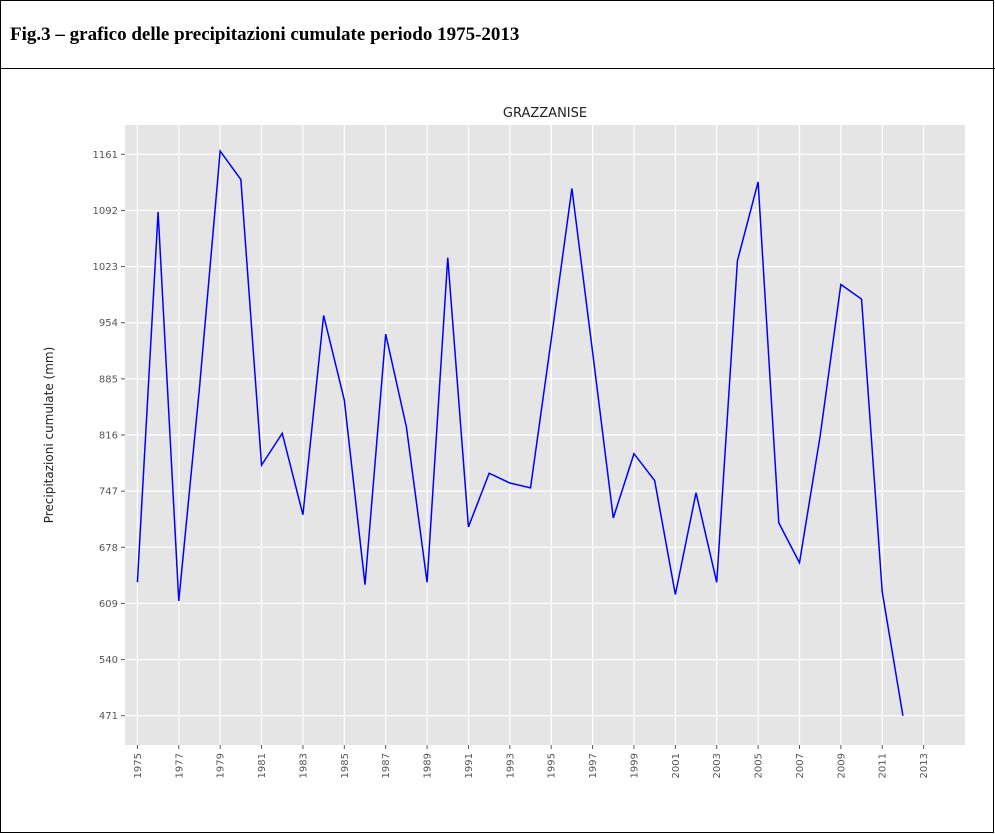 The width and height of the screenshot is (995, 834). Describe the element at coordinates (49, 435) in the screenshot. I see `y-axis-label: Precipitazioni cumulate (mm)` at that location.